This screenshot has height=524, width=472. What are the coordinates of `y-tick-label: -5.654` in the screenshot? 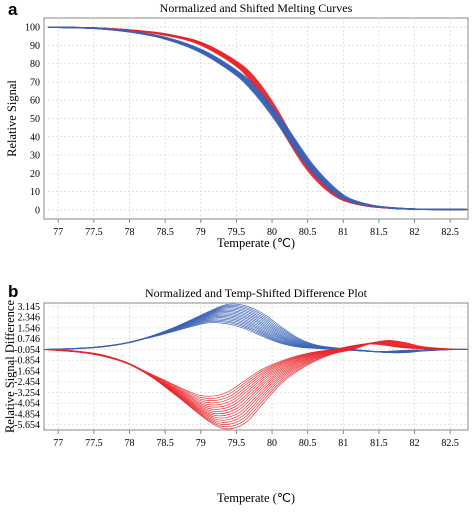 It's located at (27, 425).